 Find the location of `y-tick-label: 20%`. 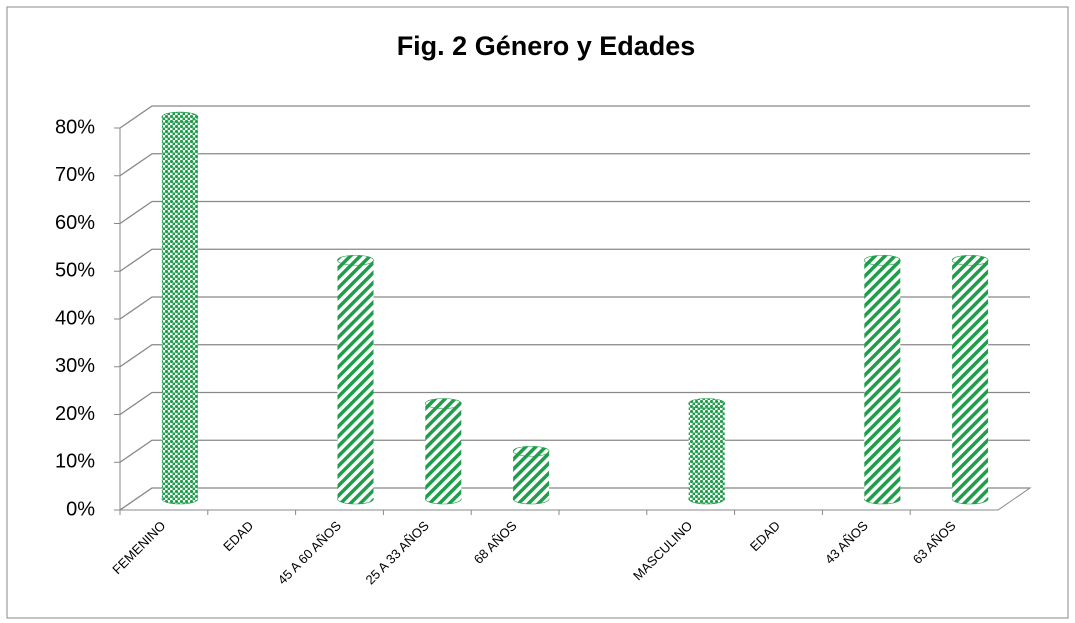

y-tick-label: 20% is located at coordinates (75, 414).